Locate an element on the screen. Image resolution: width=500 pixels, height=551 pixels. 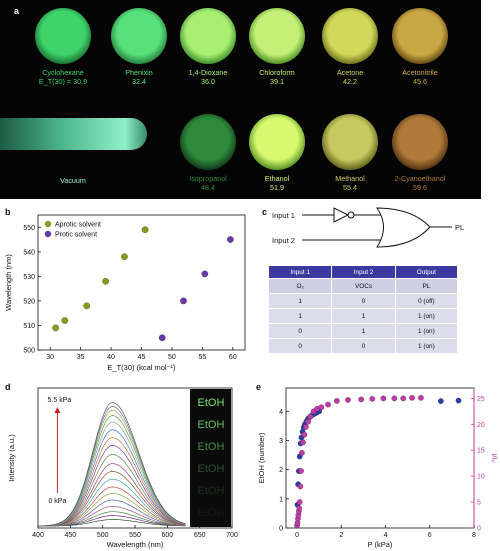
table-cell: 1 (on) is located at coordinates (426, 331).